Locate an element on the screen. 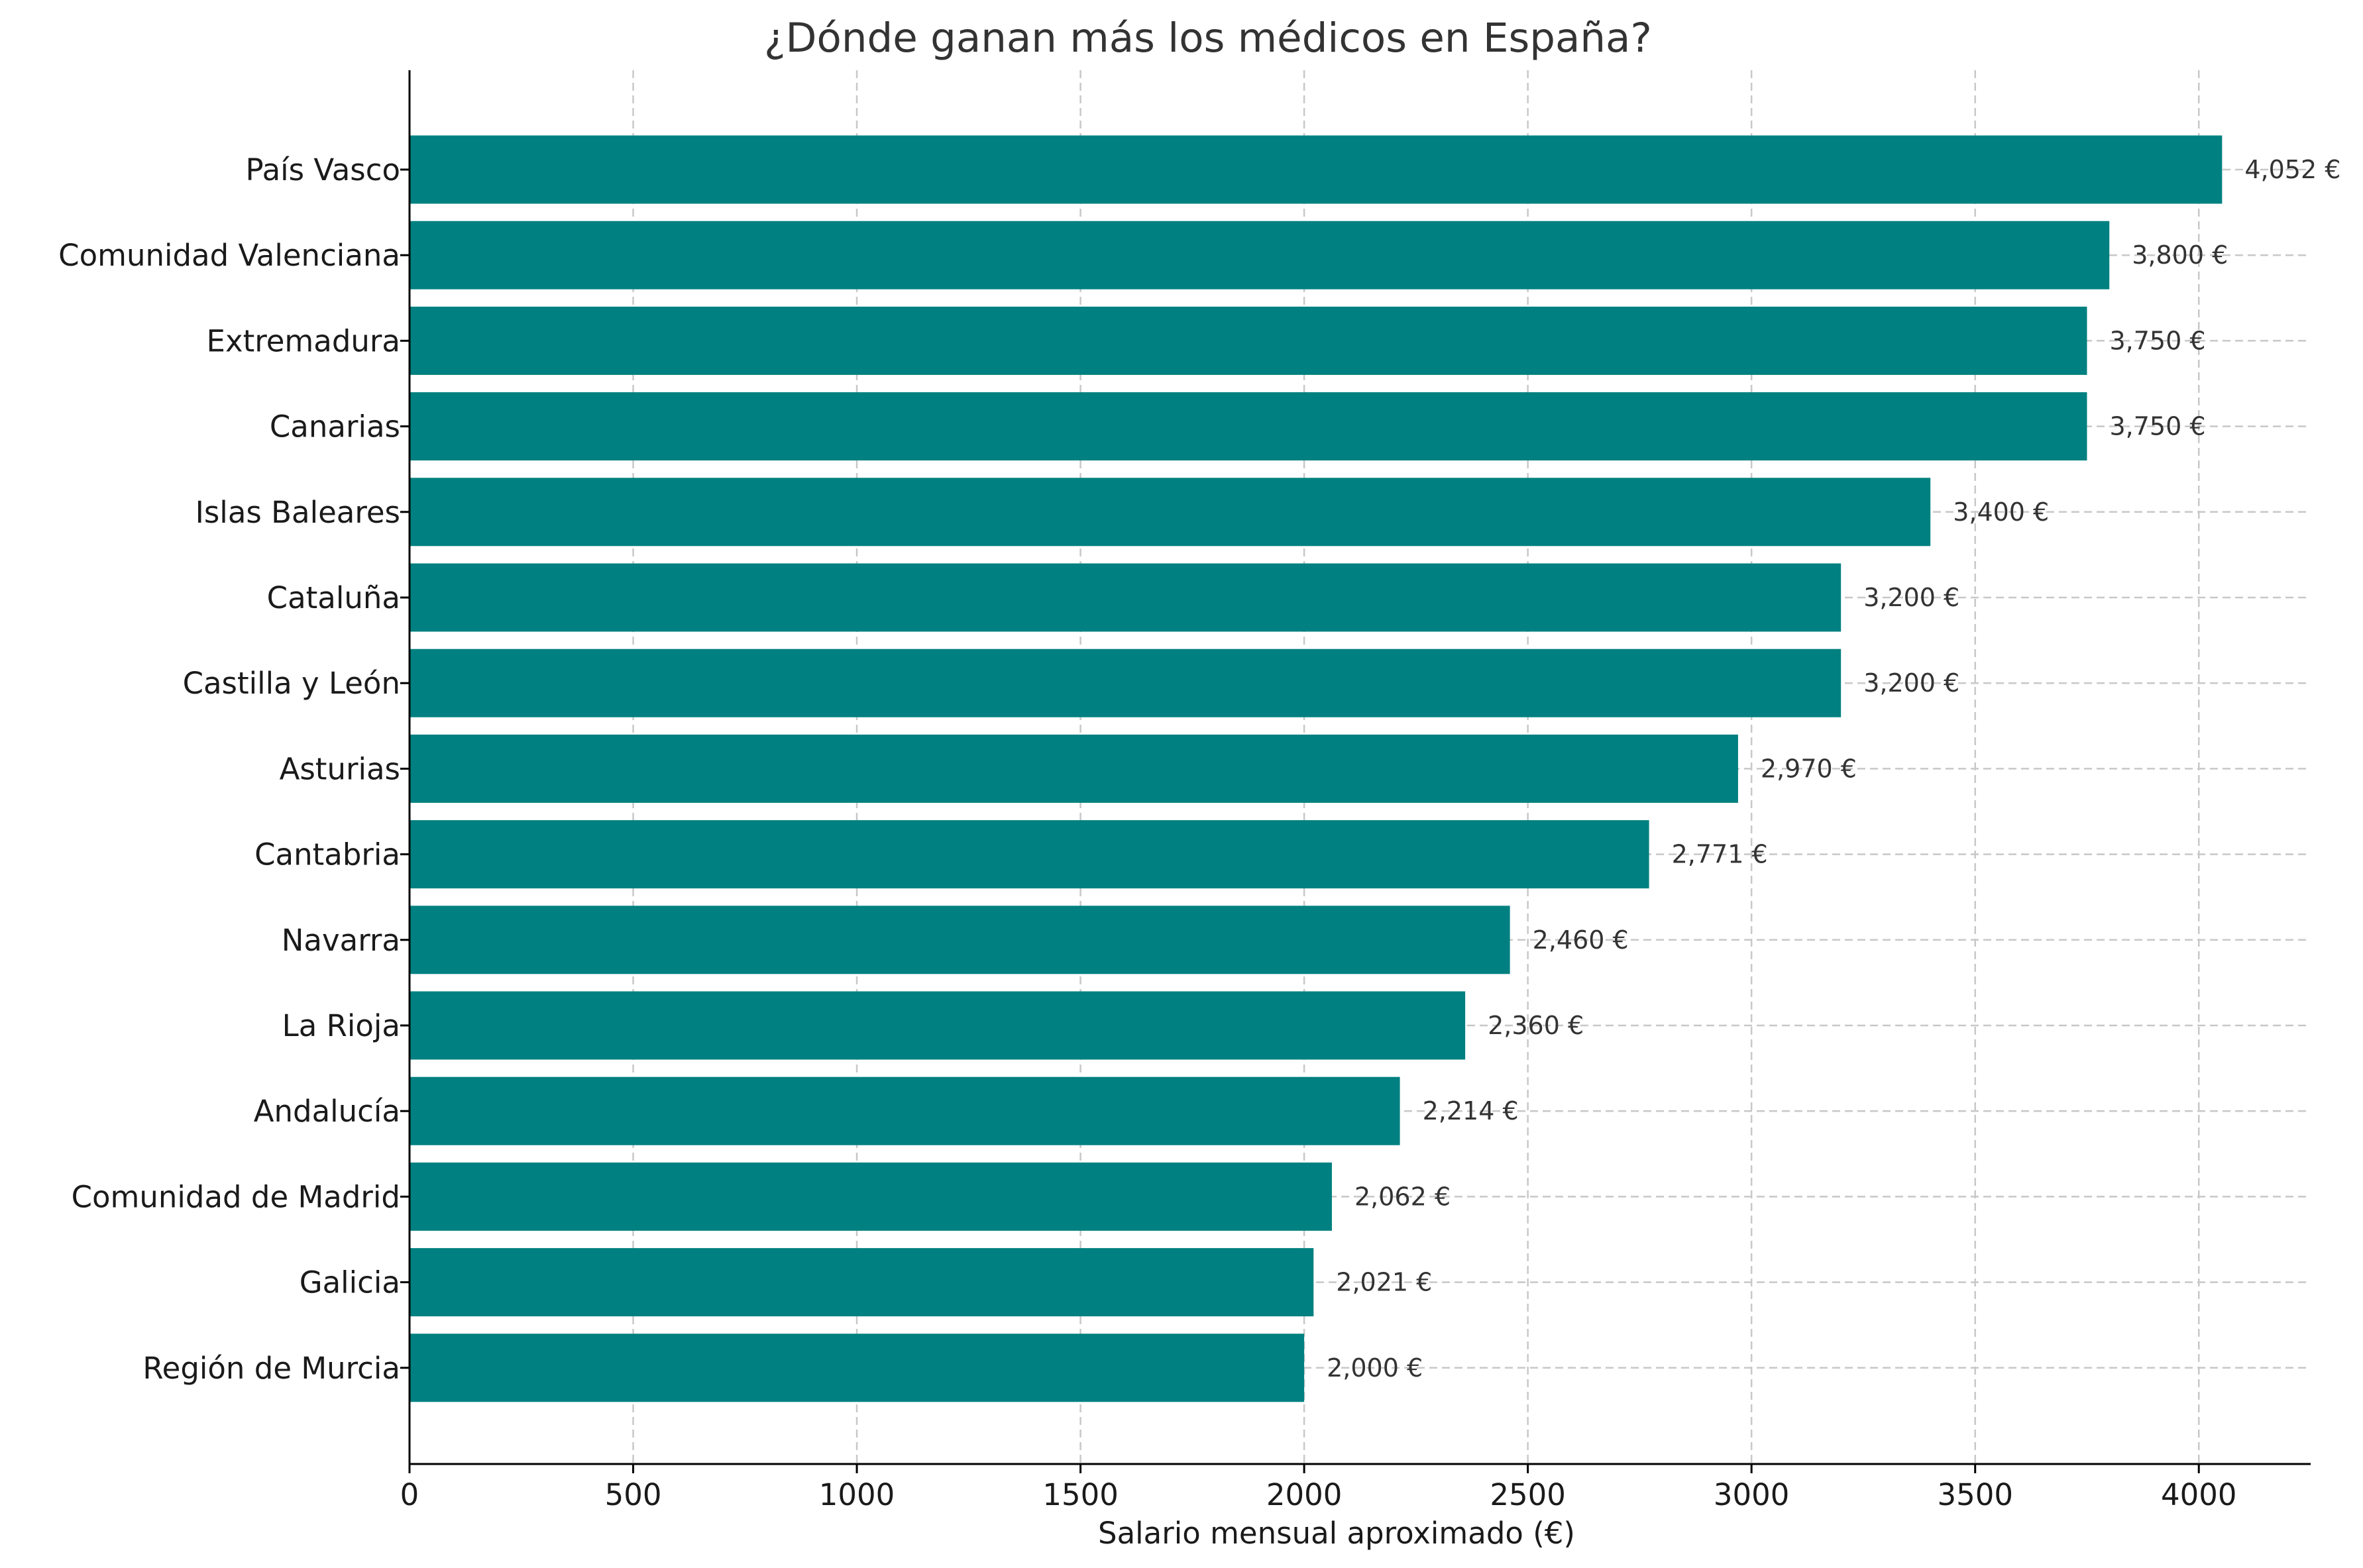 The image size is (2363, 1568). category-label-5: Cataluña is located at coordinates (333, 597).